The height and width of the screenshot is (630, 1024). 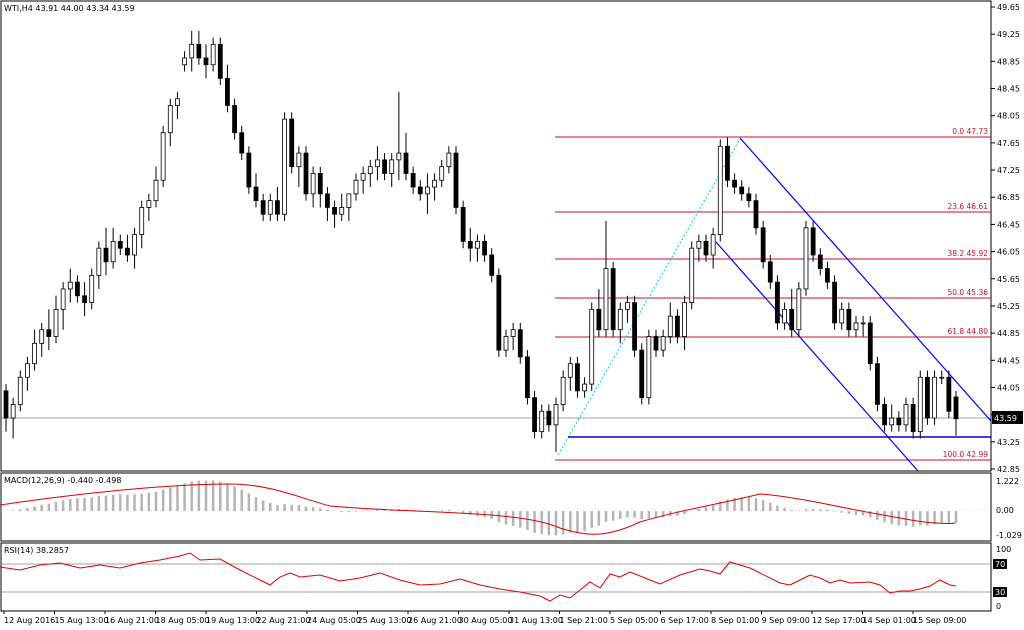 I want to click on macd-panel, so click(x=496, y=507).